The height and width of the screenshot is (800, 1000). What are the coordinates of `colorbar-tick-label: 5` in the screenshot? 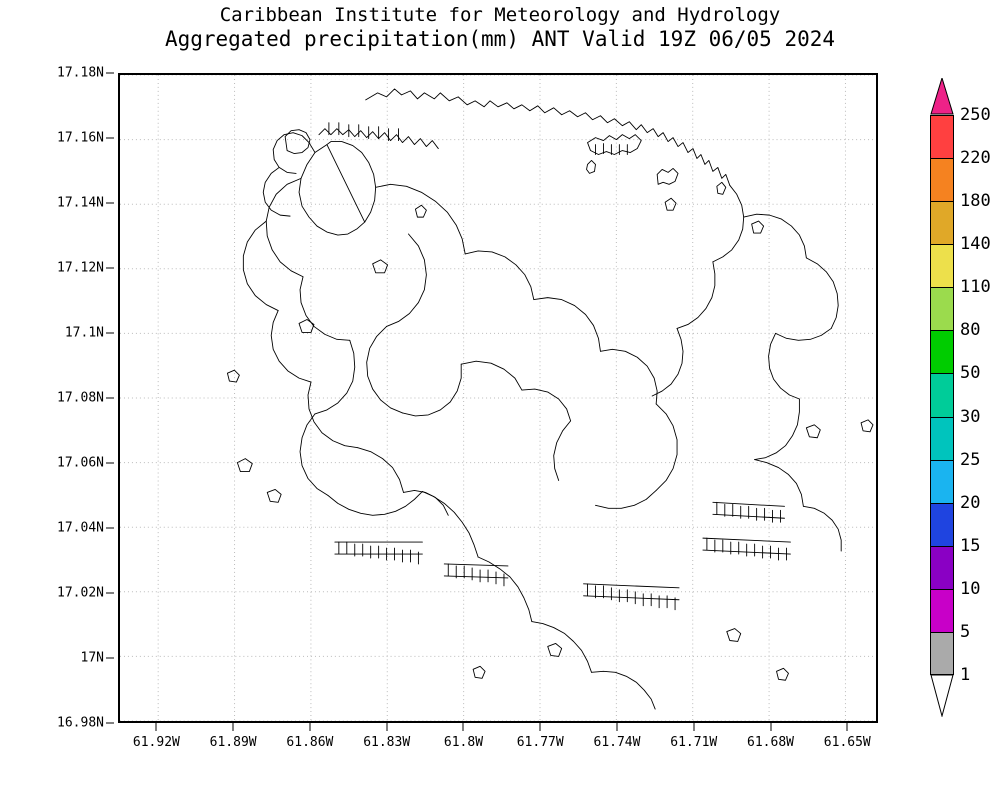 It's located at (965, 631).